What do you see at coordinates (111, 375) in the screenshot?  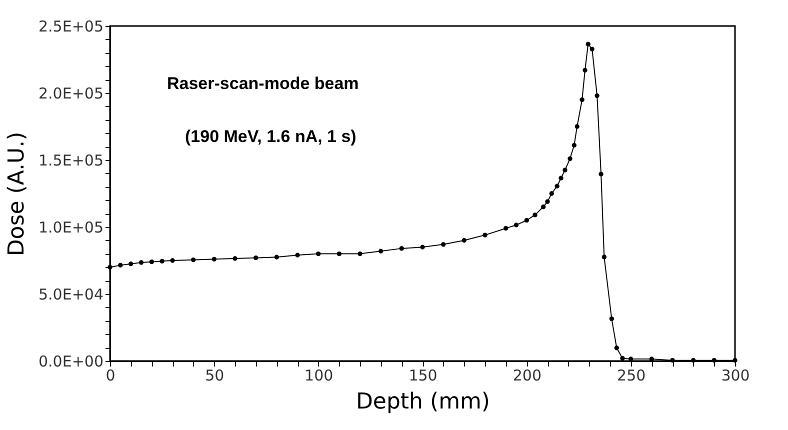 I see `x-tick-label: 0` at bounding box center [111, 375].